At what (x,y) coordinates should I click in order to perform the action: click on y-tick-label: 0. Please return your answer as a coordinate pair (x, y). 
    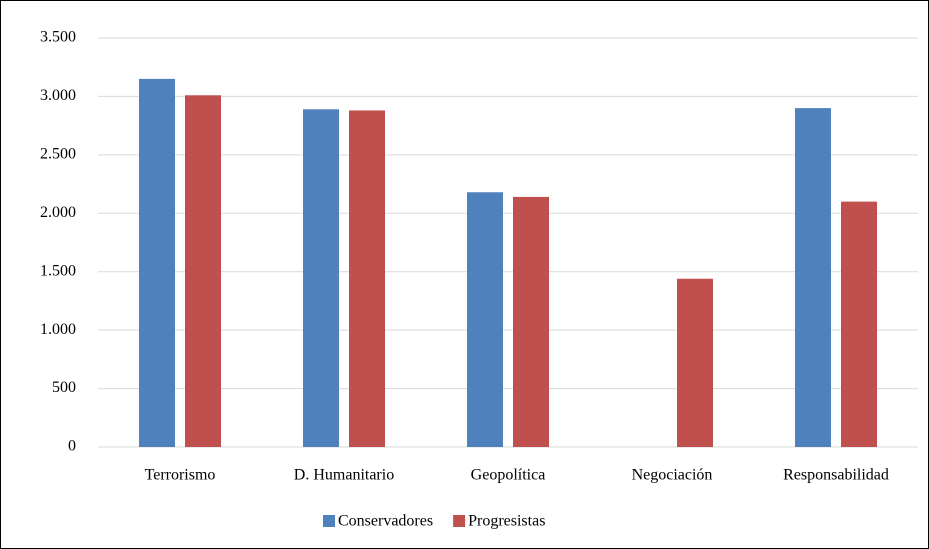
    Looking at the image, I should click on (72, 446).